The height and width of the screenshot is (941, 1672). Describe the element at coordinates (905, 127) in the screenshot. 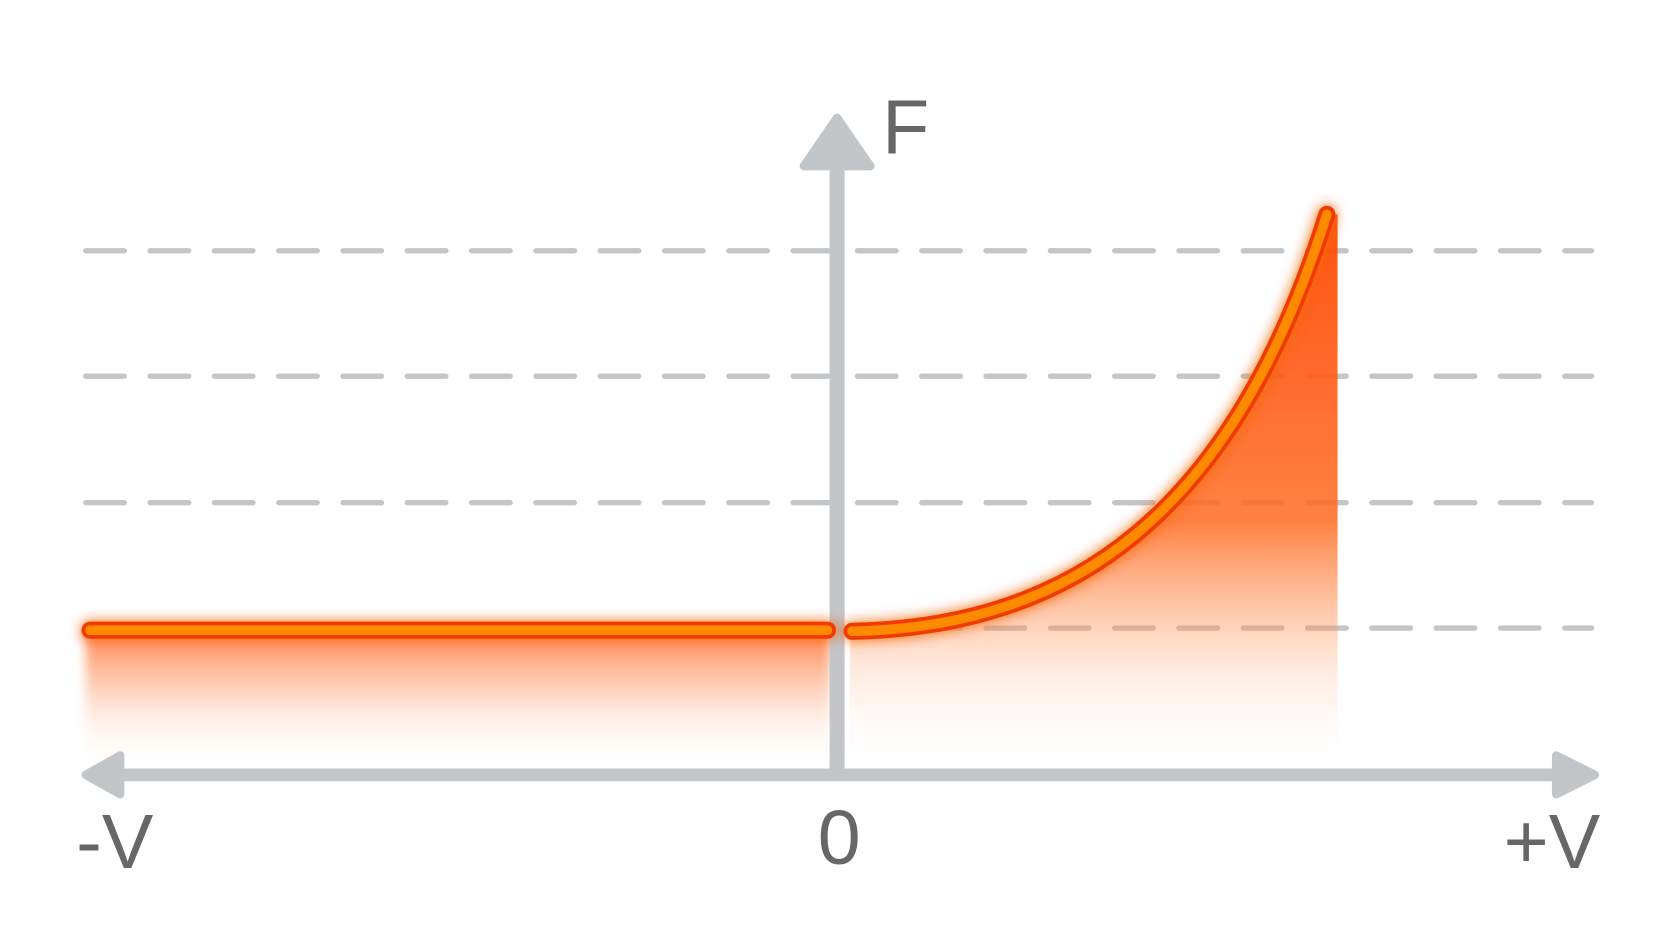

I see `y-axis-label: F` at that location.